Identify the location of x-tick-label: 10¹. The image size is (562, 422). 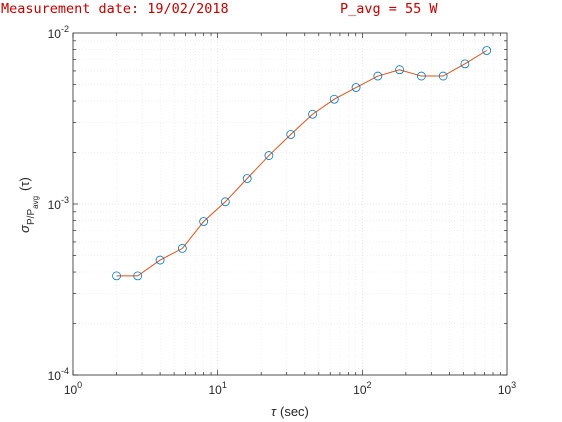
(217, 388).